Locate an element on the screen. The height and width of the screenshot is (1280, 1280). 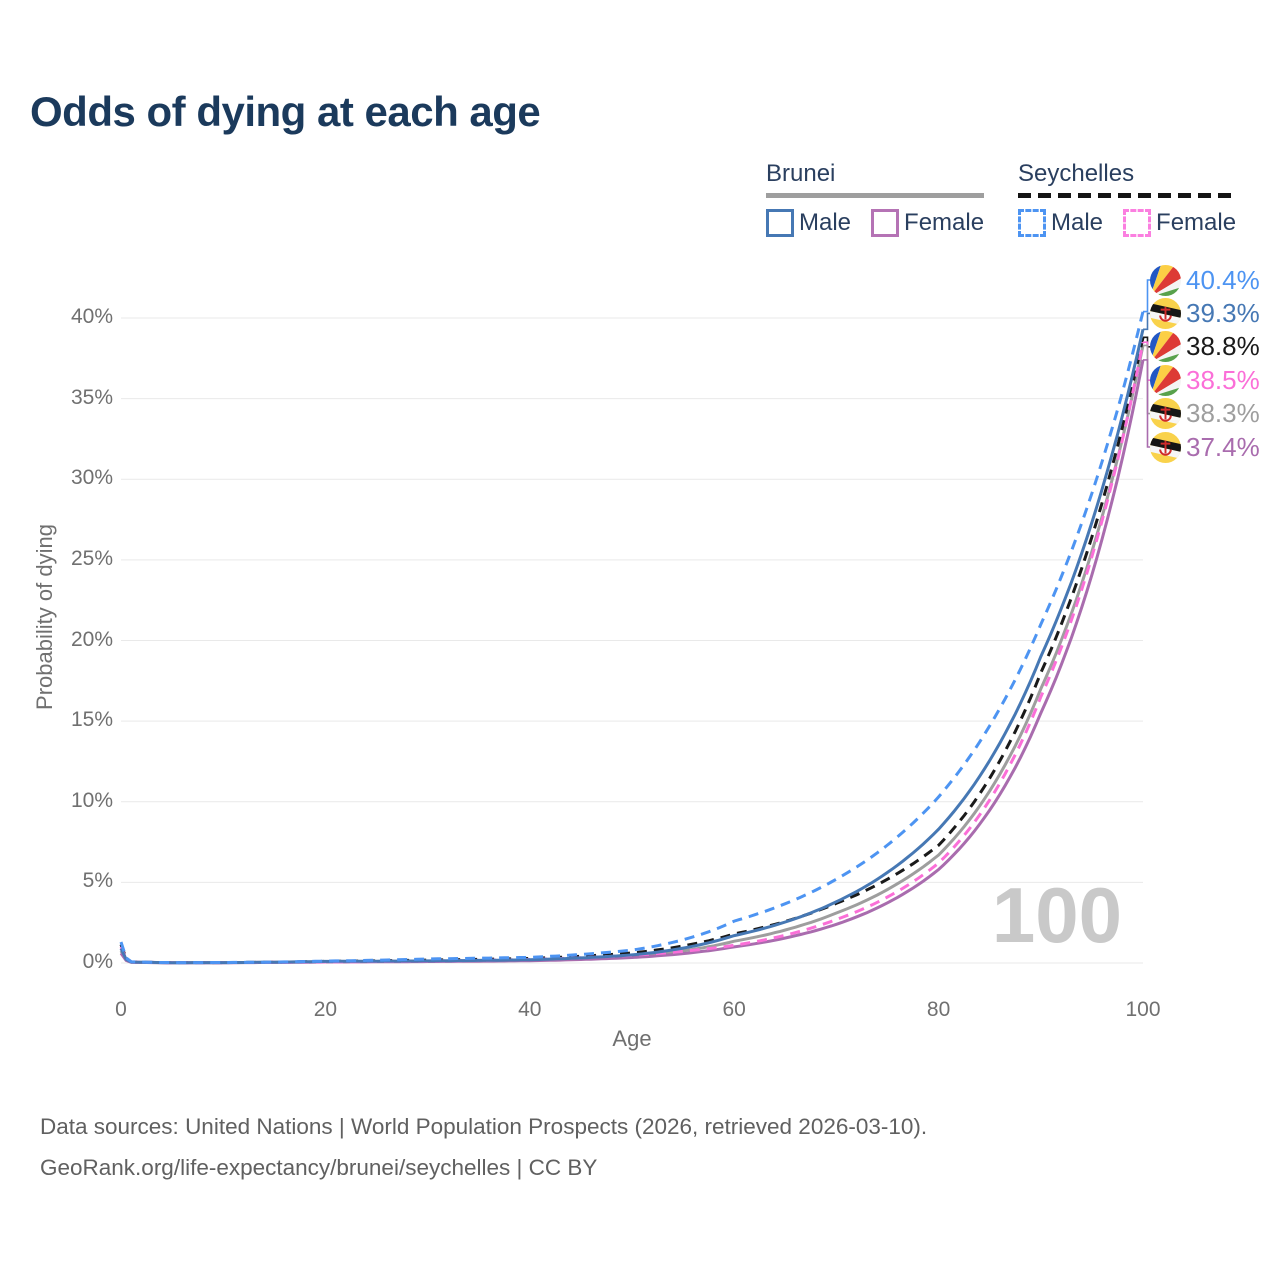
end-label-row-brunei-male: 39.3% is located at coordinates (1205, 313).